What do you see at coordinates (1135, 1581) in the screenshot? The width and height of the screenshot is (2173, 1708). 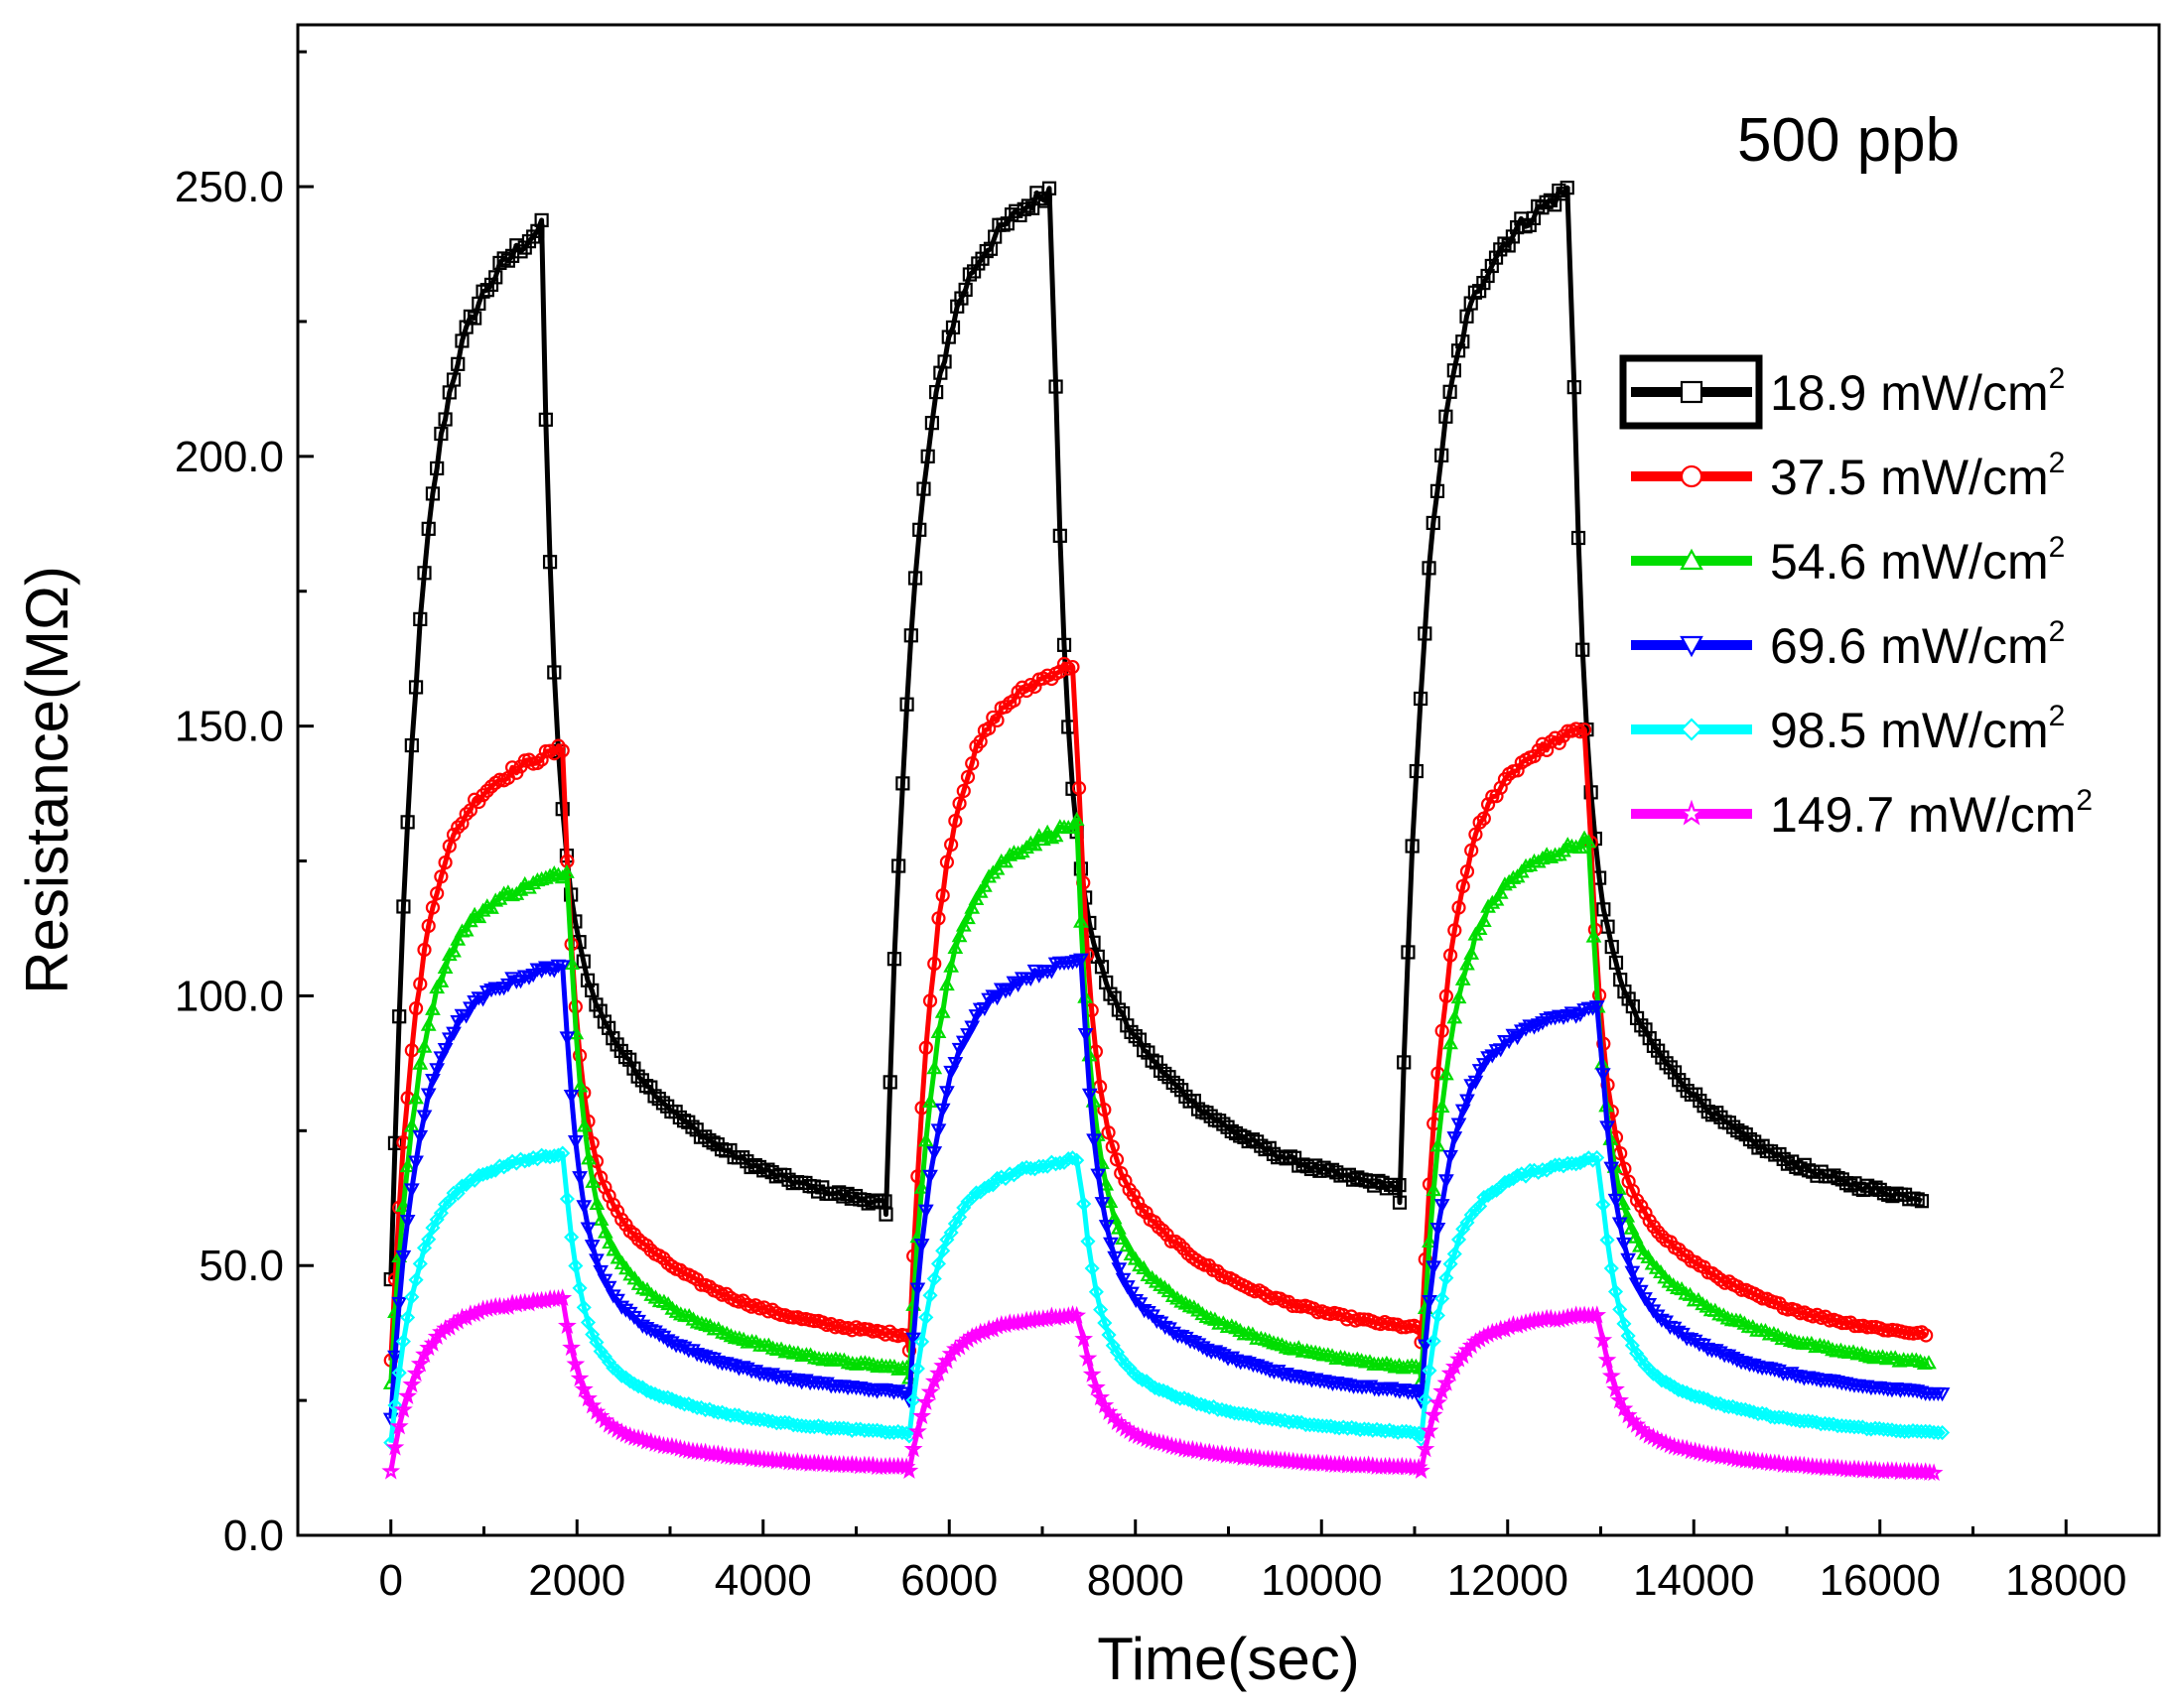 I see `x-tick-label: 8000` at bounding box center [1135, 1581].